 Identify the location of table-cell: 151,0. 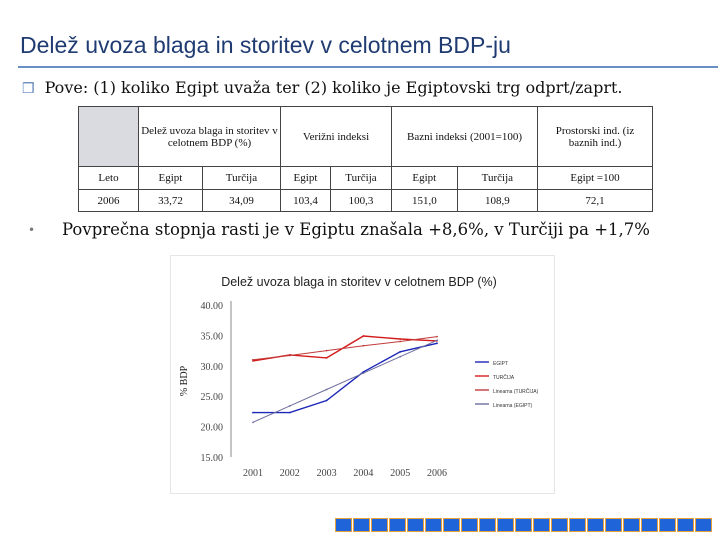
(424, 200).